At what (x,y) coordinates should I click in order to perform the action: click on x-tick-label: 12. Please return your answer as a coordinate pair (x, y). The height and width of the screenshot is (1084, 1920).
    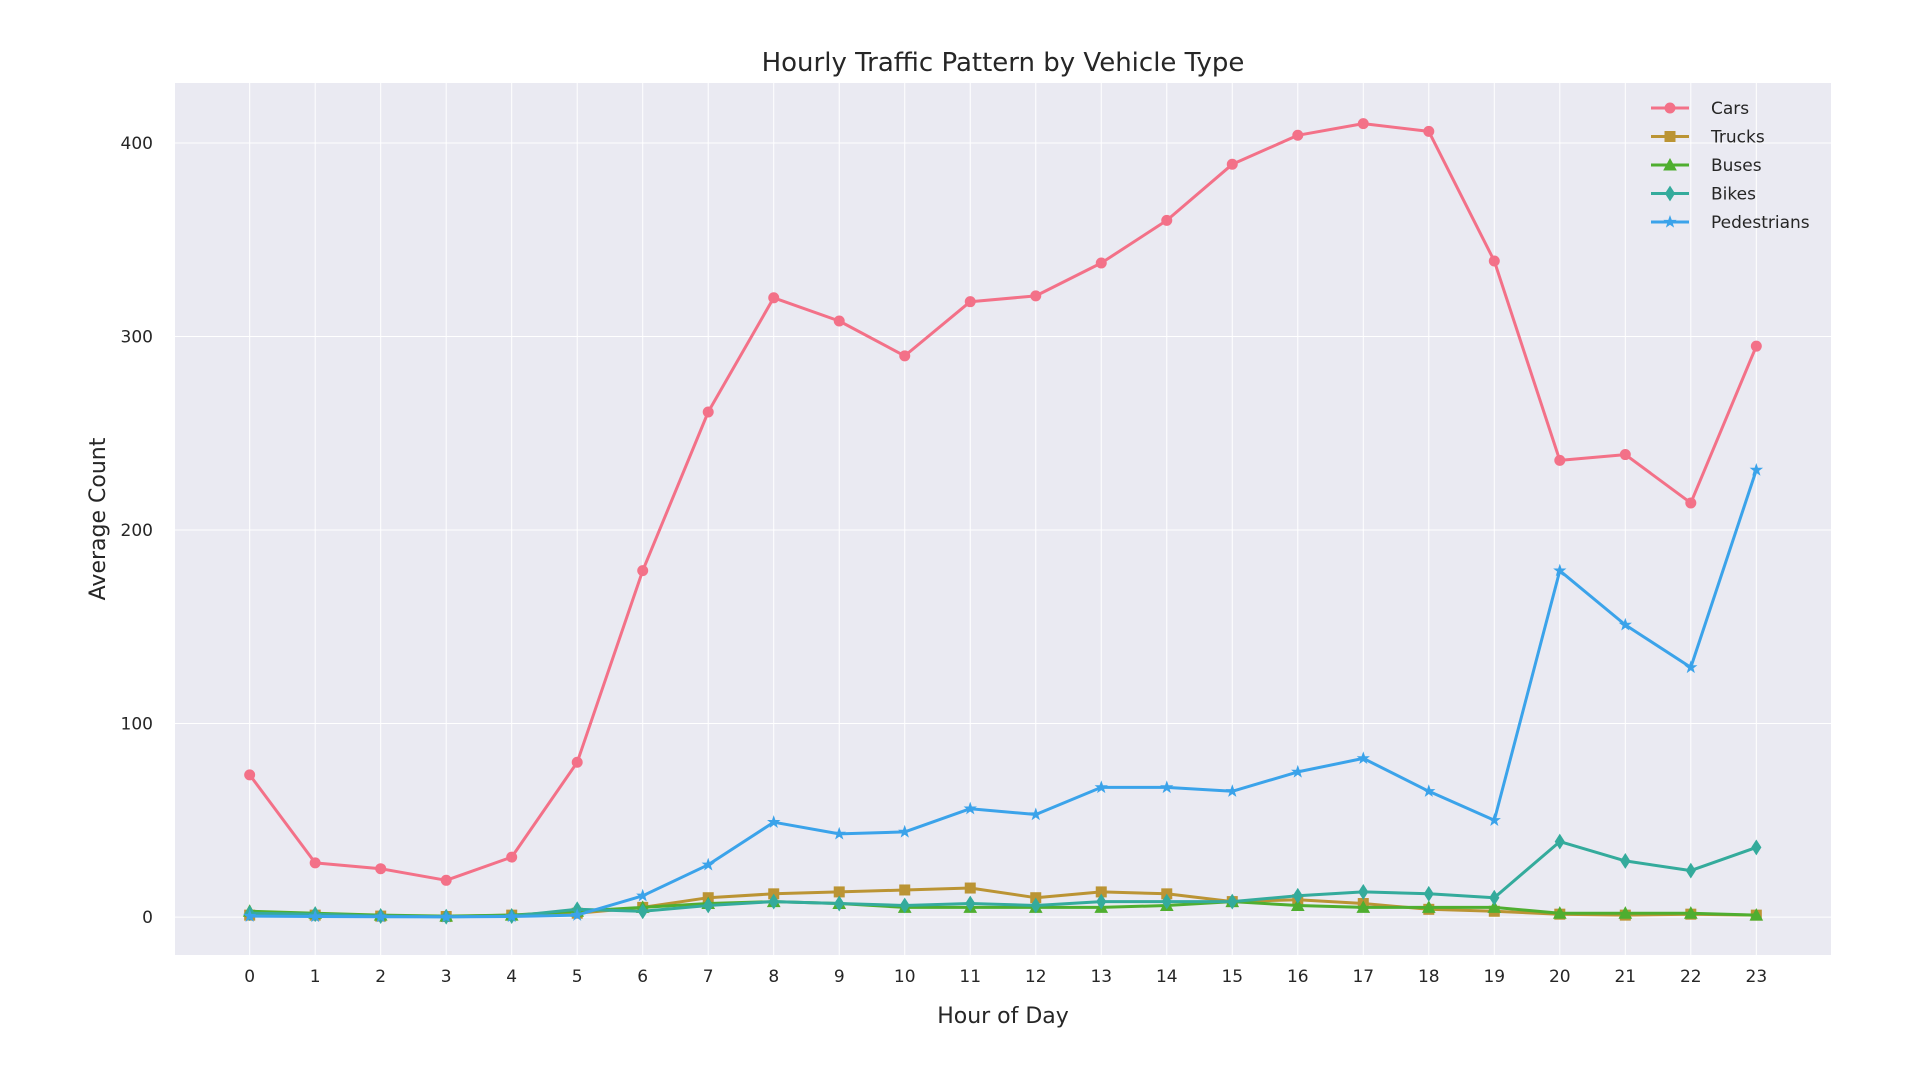
    Looking at the image, I should click on (1036, 977).